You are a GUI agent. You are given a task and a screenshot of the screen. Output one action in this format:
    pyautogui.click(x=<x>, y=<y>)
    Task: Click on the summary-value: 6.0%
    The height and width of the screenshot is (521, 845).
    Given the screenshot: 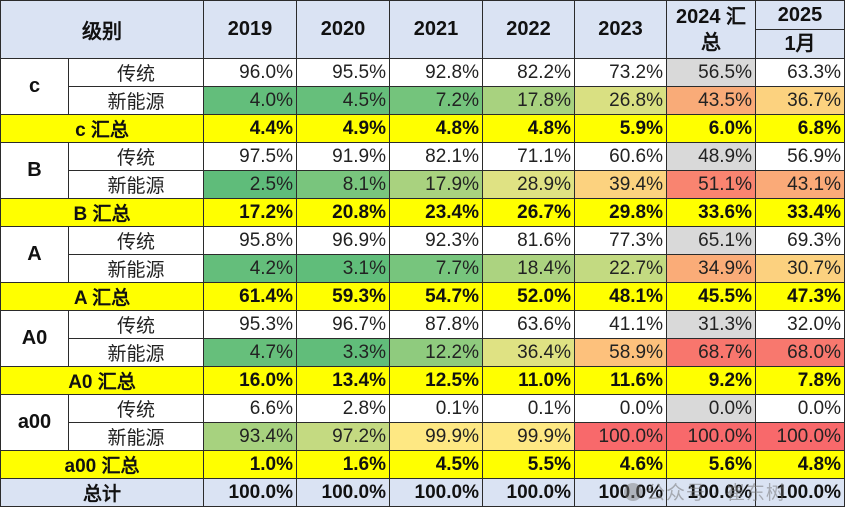 What is the action you would take?
    pyautogui.click(x=711, y=128)
    